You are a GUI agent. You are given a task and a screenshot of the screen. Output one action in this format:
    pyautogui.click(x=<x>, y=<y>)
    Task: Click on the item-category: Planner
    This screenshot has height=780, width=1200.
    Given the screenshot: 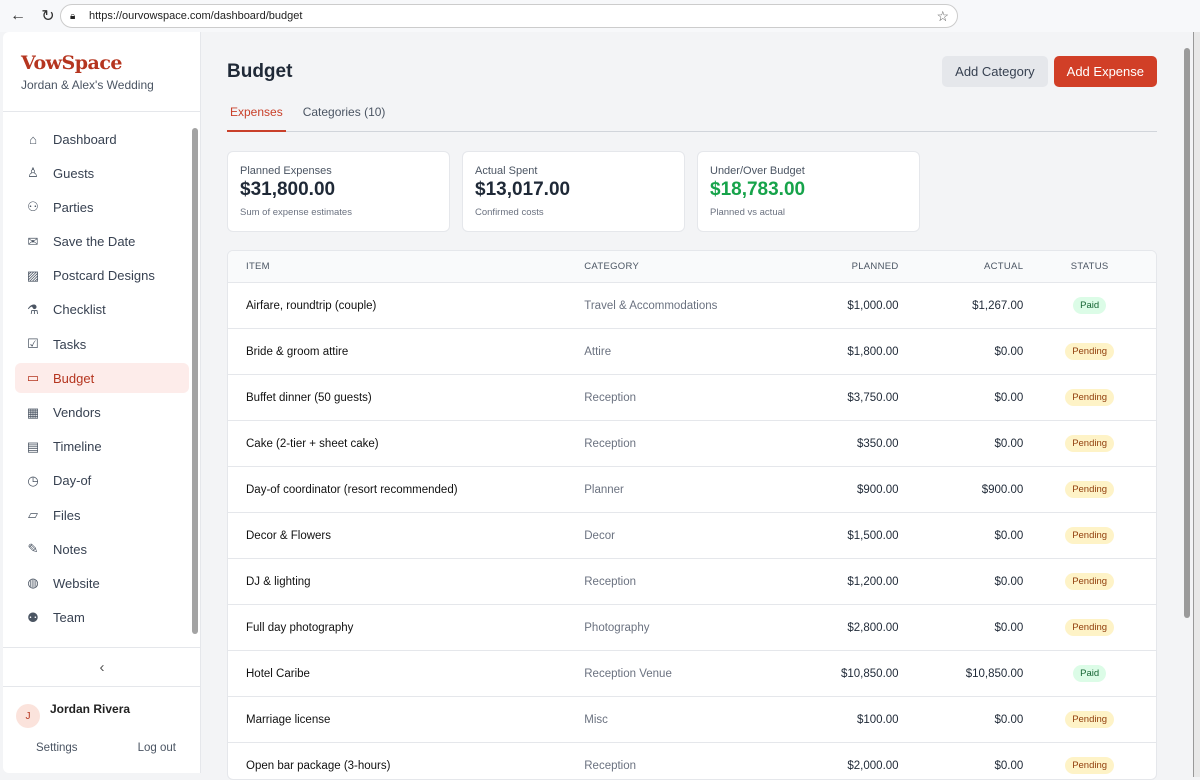 What is the action you would take?
    pyautogui.click(x=604, y=489)
    